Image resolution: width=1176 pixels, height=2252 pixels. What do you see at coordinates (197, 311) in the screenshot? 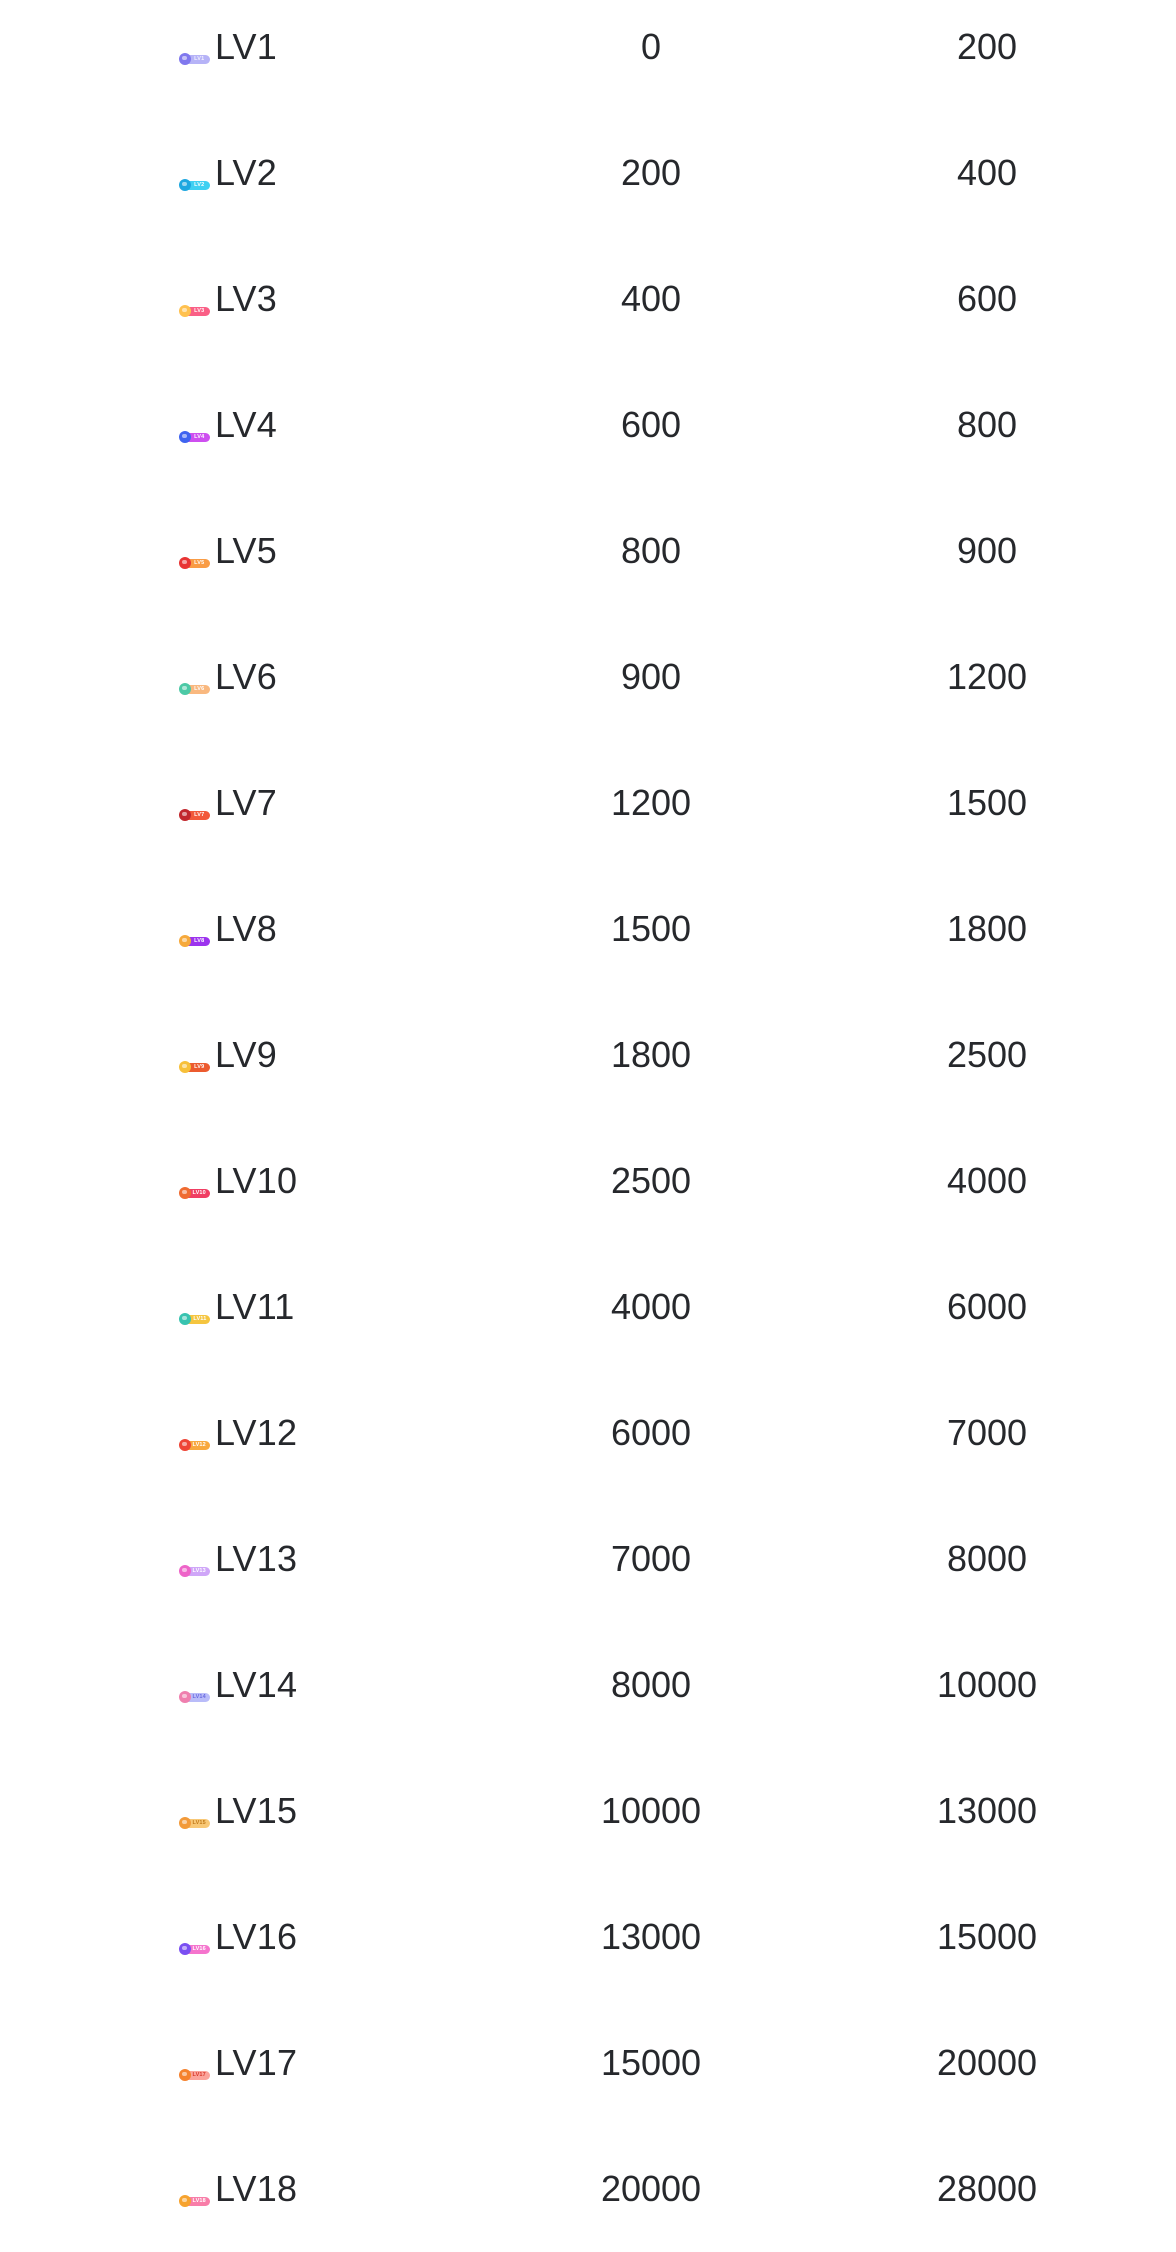
I see `level-badge-pill: LV3` at bounding box center [197, 311].